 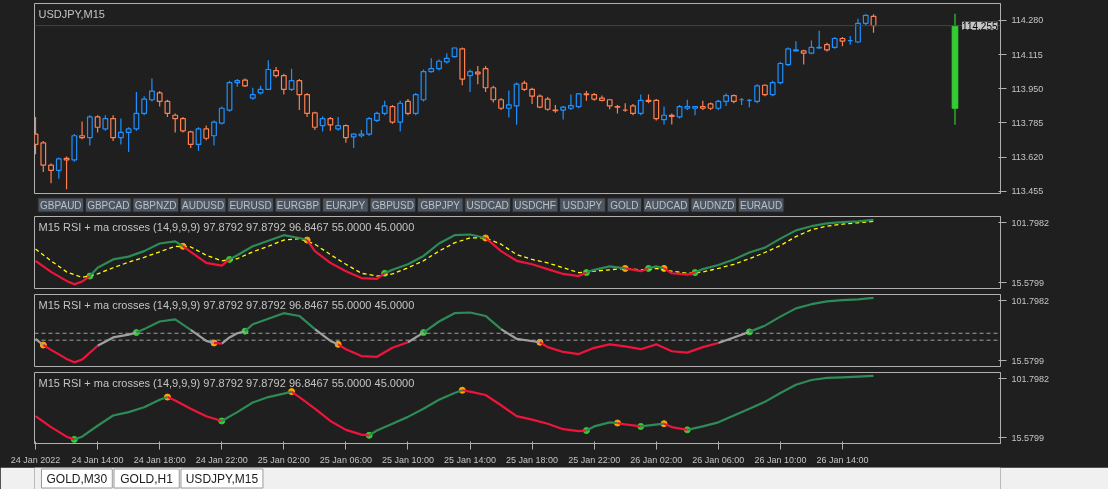 I want to click on x-tick-label: 26 Jan 14:00, so click(x=842, y=459).